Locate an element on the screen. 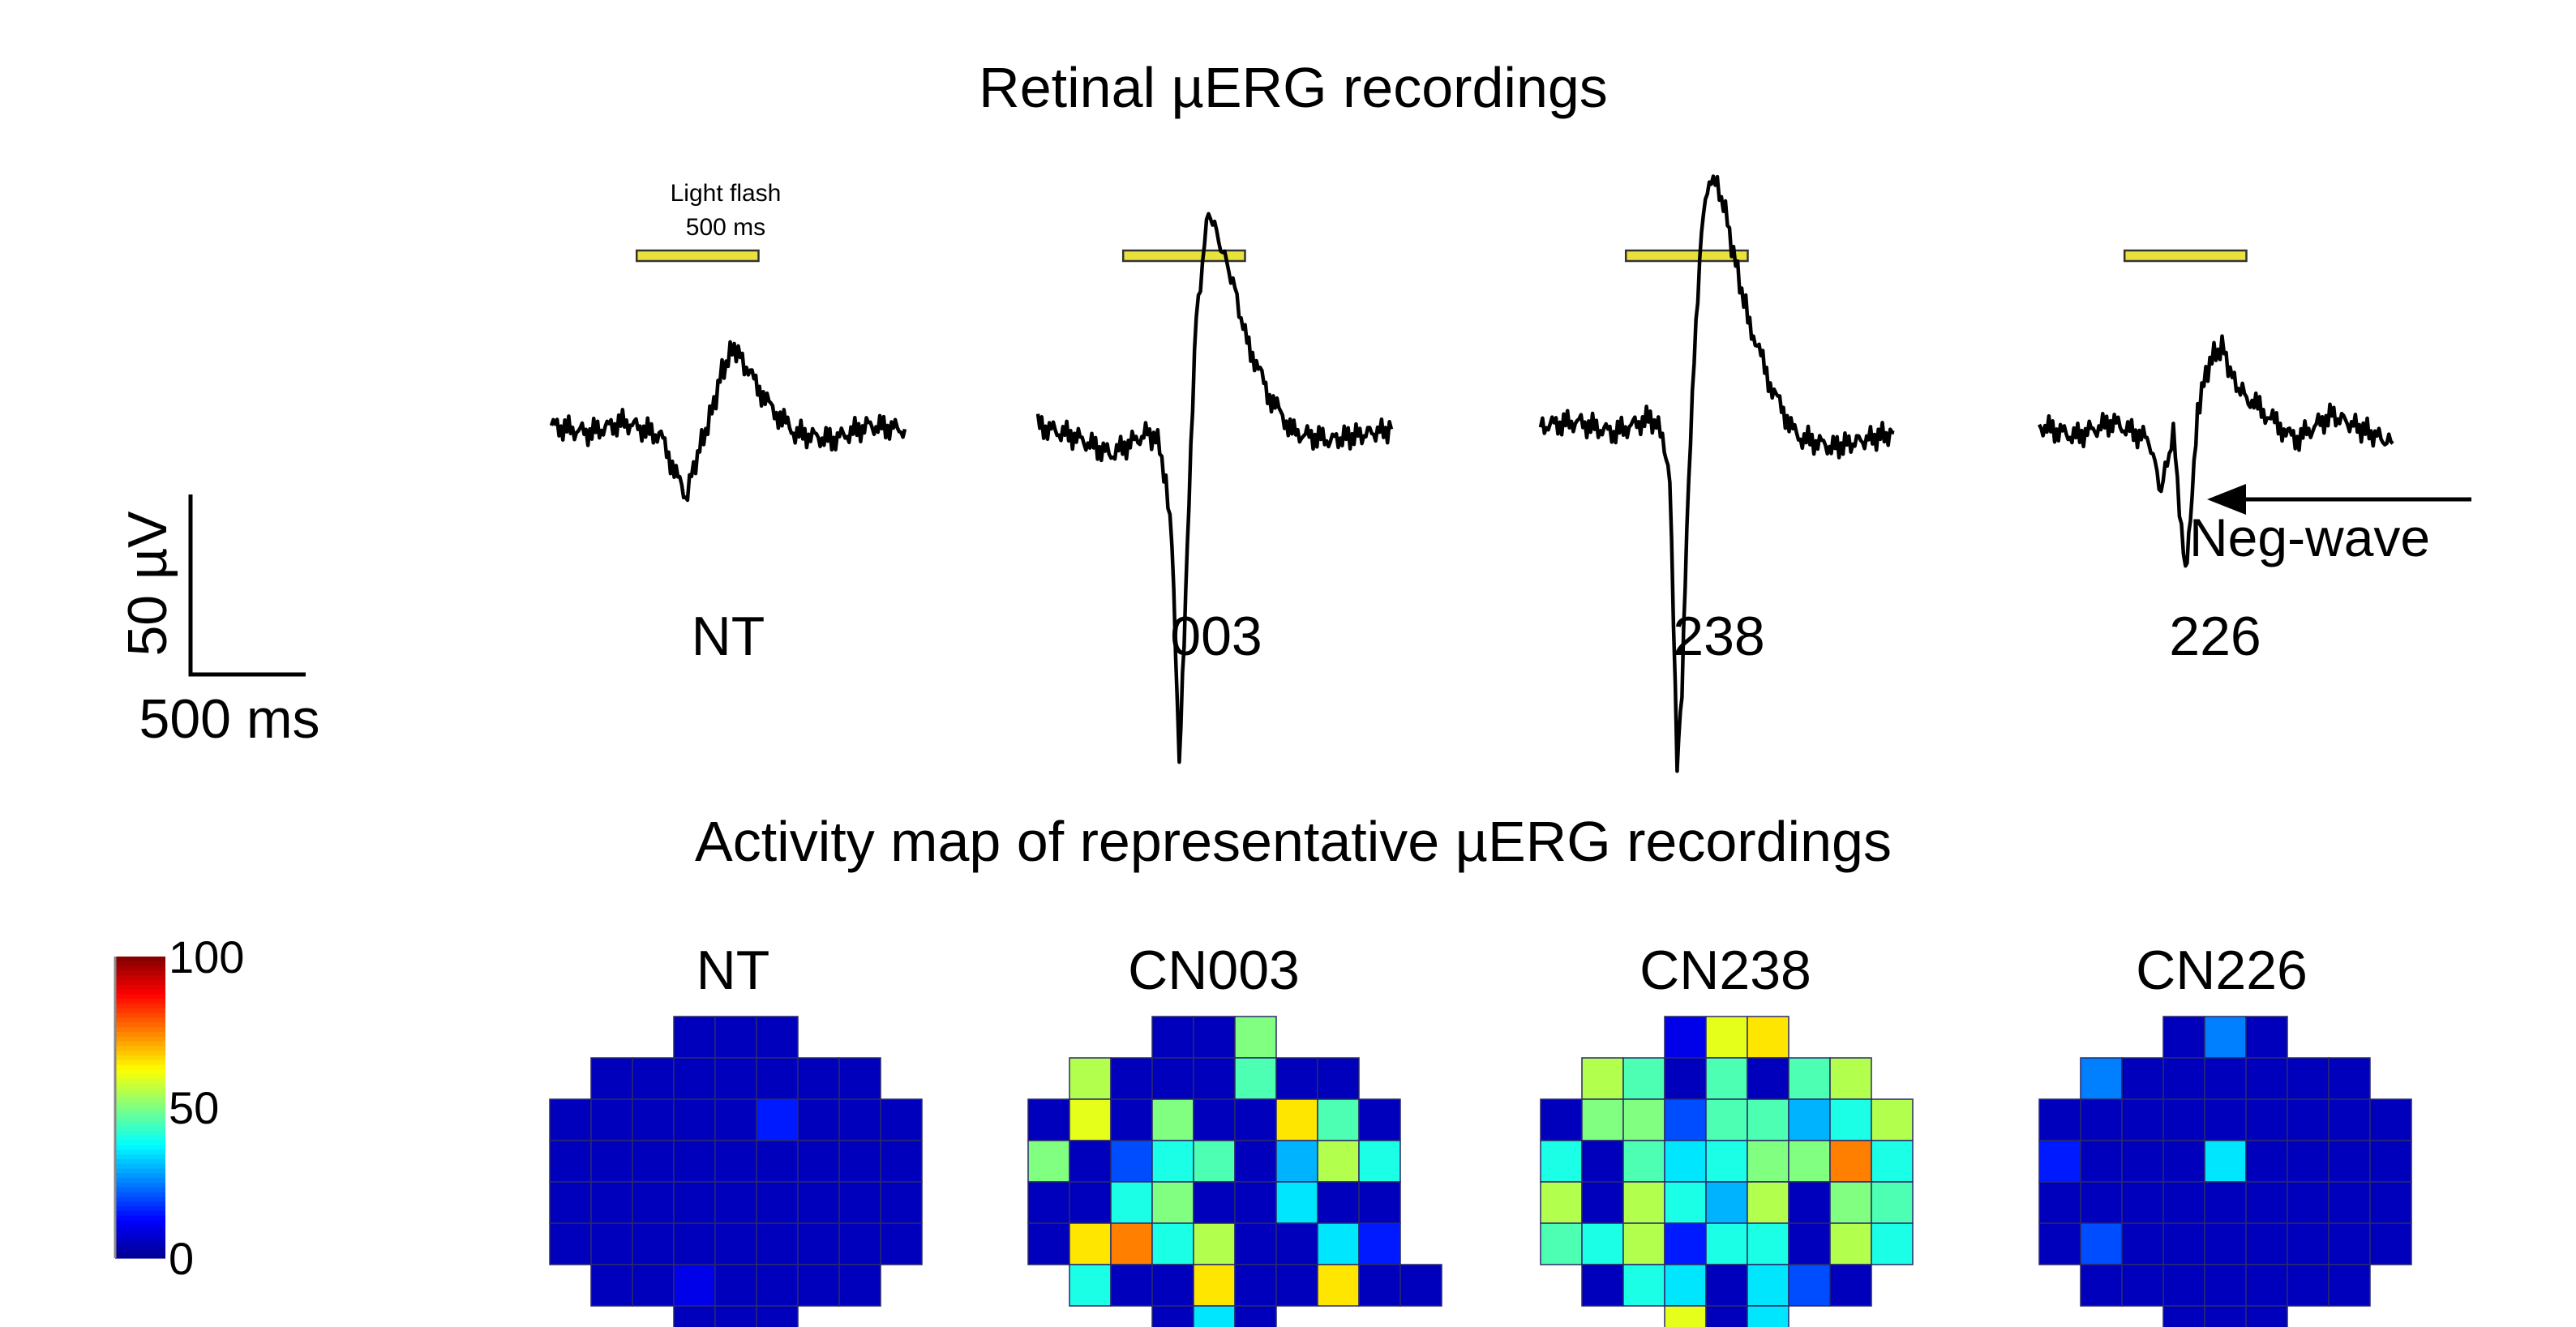  trace-label-238: 238 is located at coordinates (1718, 636).